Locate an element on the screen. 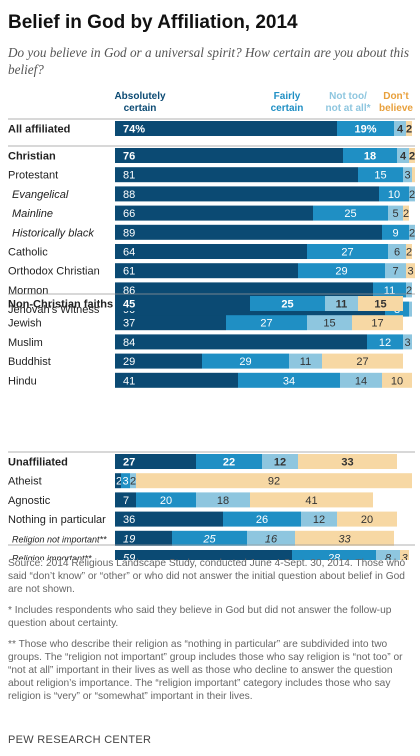 The width and height of the screenshot is (420, 756). category-label: Buddhist is located at coordinates (29, 362).